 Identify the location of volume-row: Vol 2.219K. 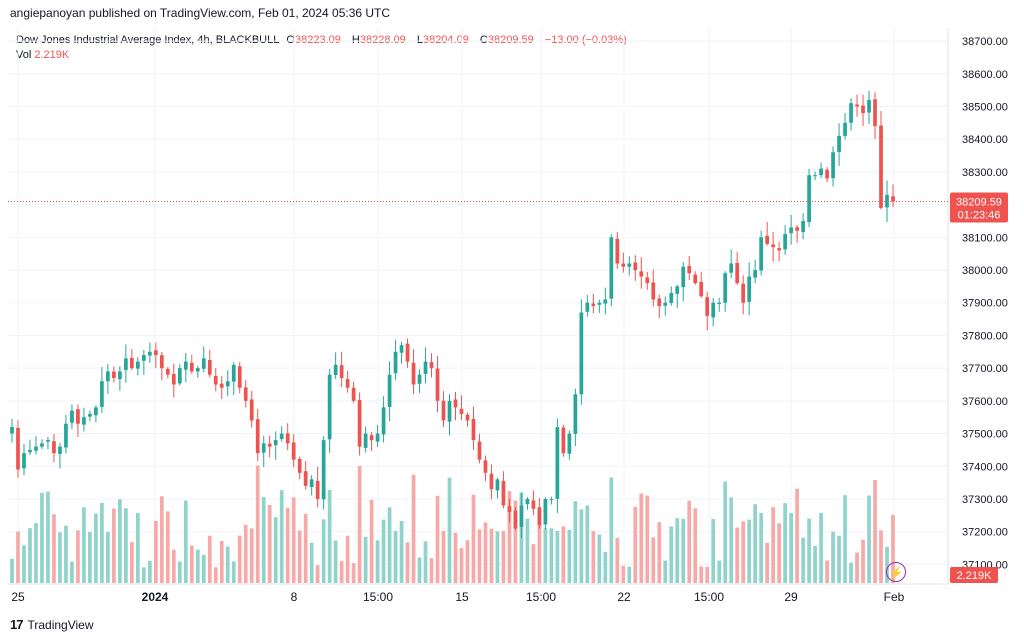
(323, 55).